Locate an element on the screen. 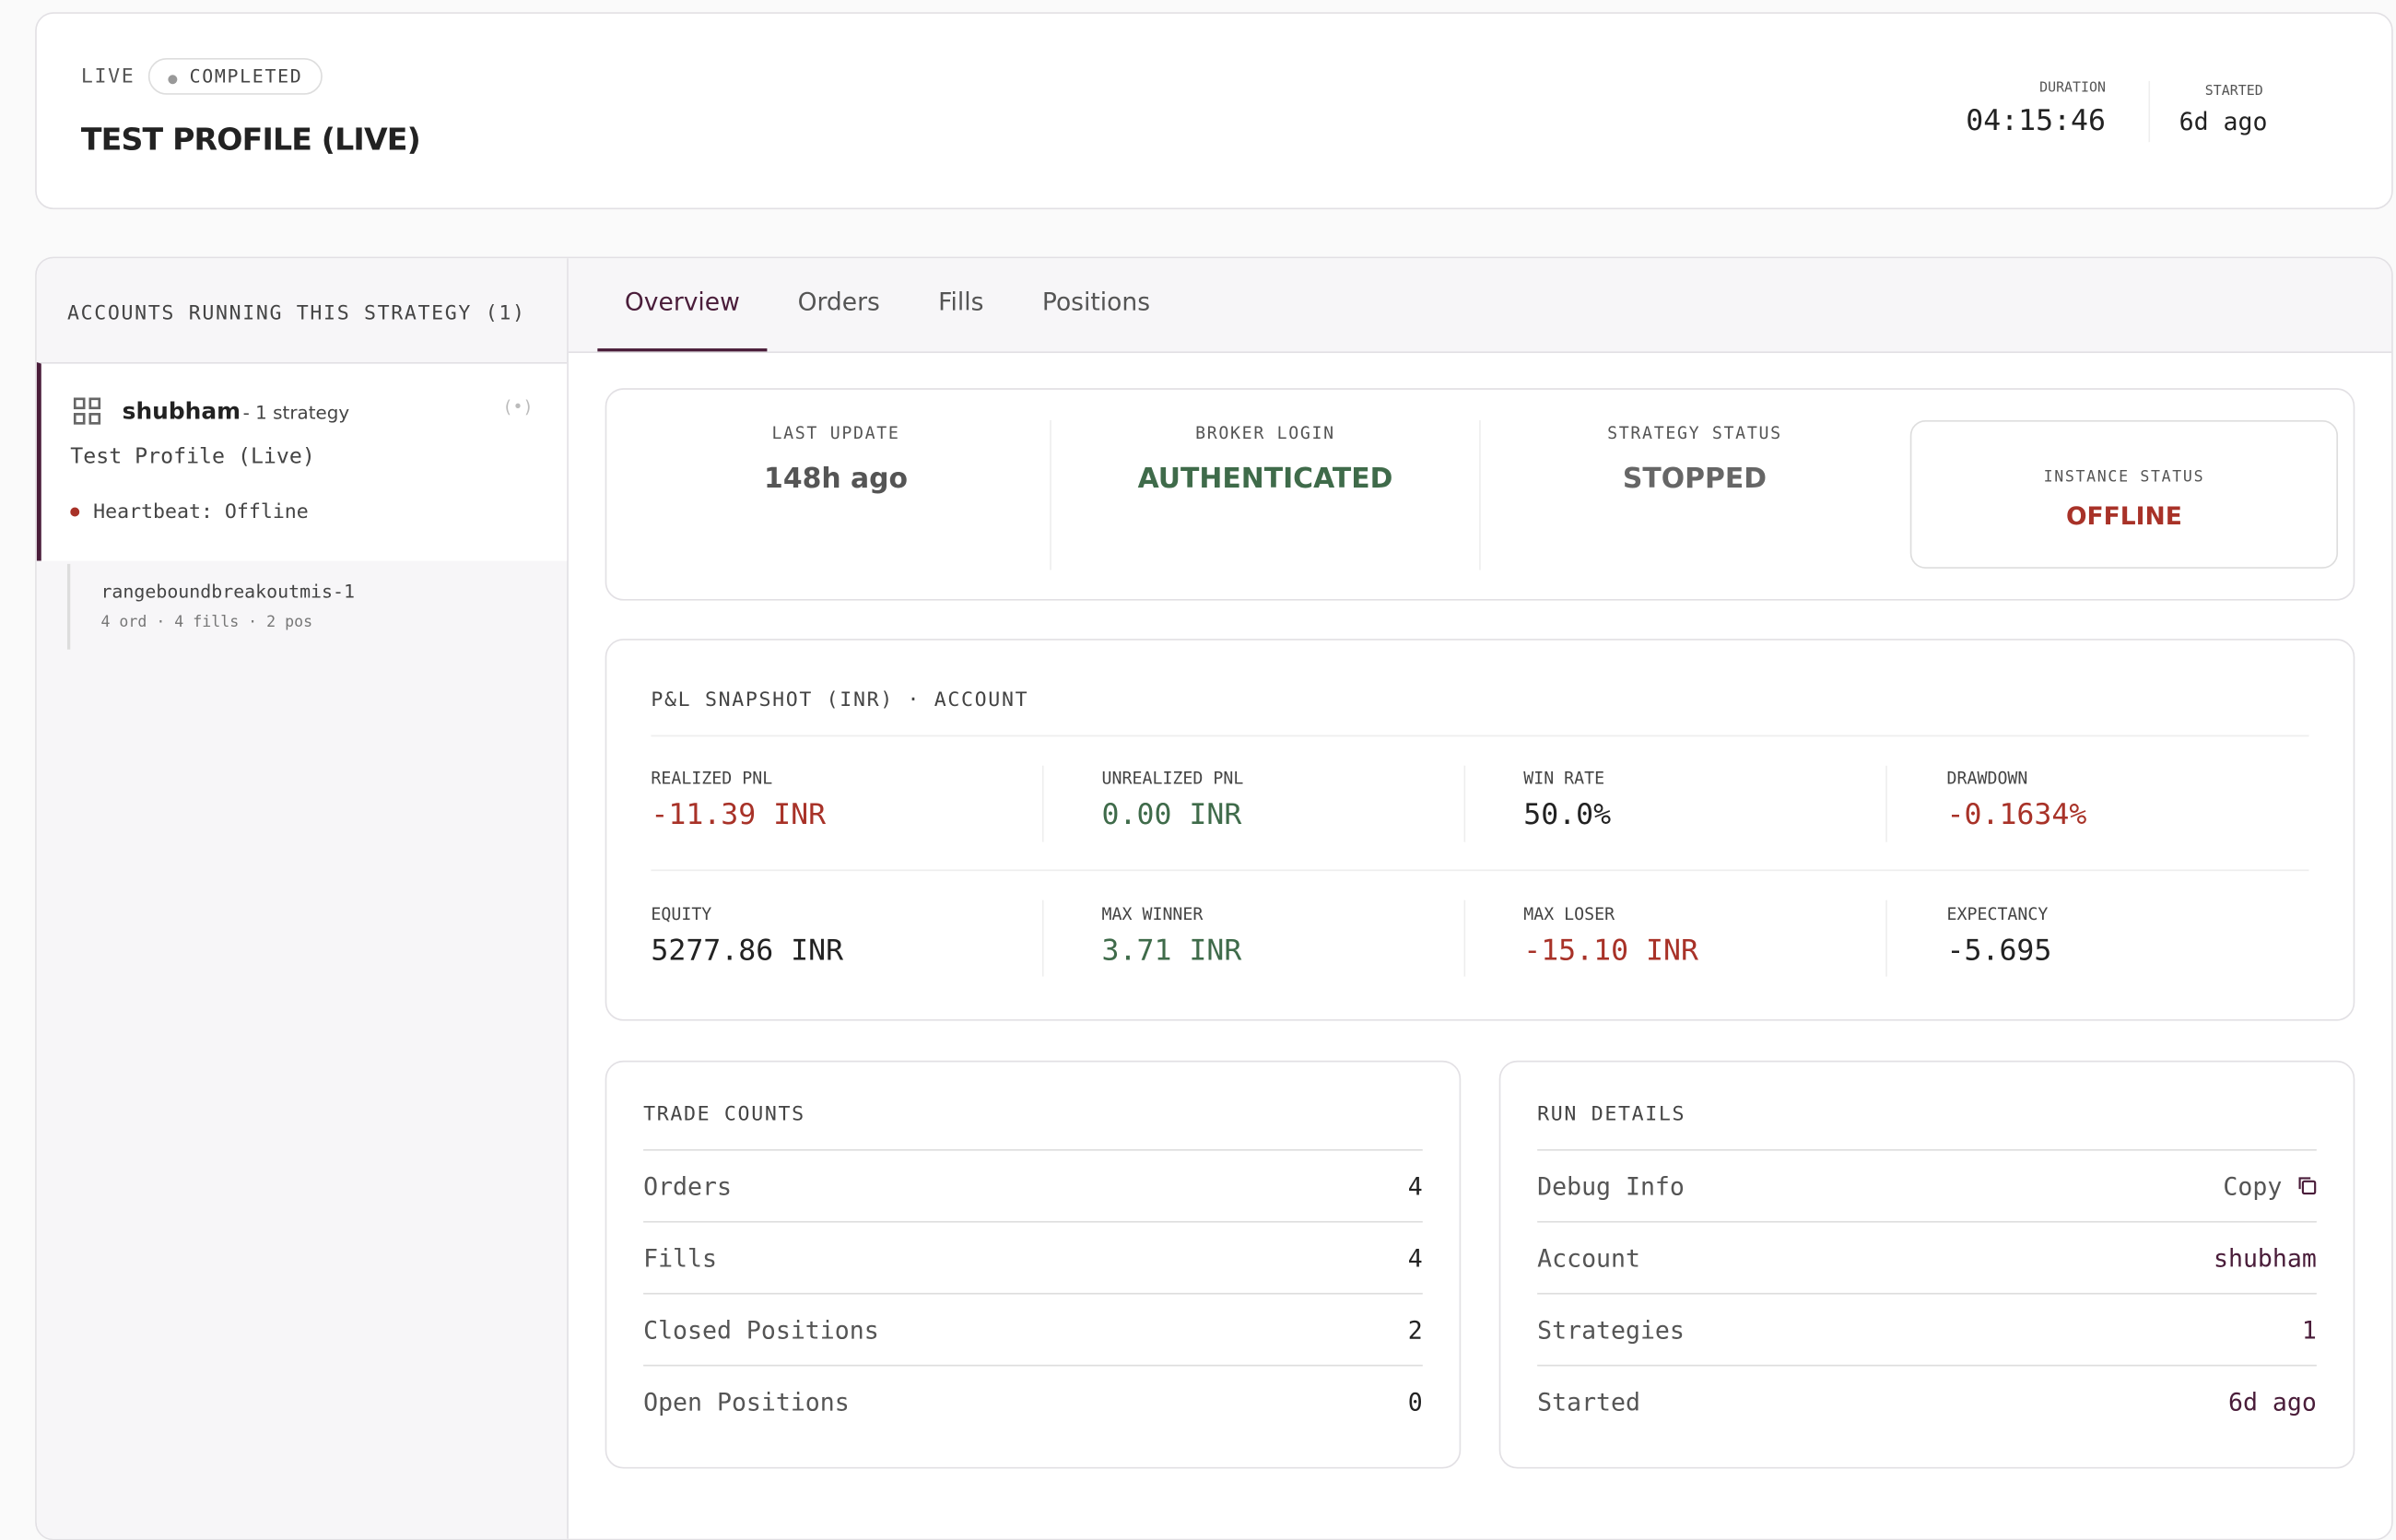 This screenshot has width=2396, height=1540. detail-row: Account shubham is located at coordinates (1927, 1256).